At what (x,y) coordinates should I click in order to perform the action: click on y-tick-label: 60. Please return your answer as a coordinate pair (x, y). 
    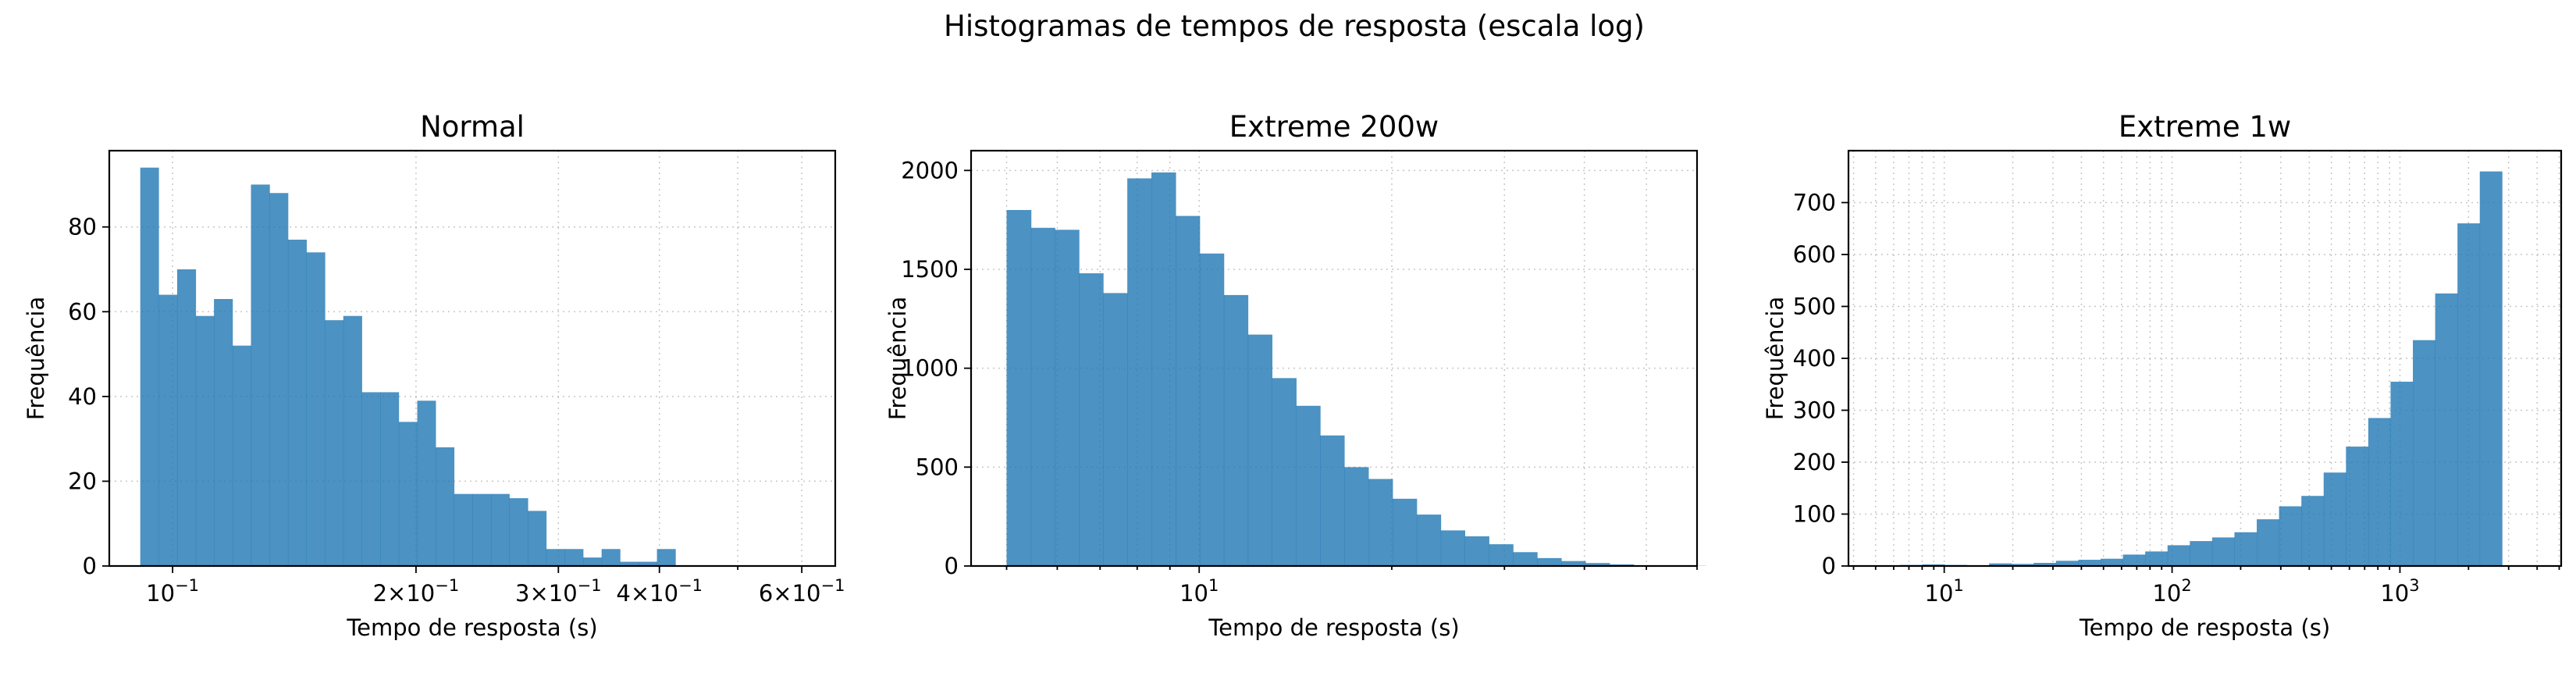
    Looking at the image, I should click on (82, 311).